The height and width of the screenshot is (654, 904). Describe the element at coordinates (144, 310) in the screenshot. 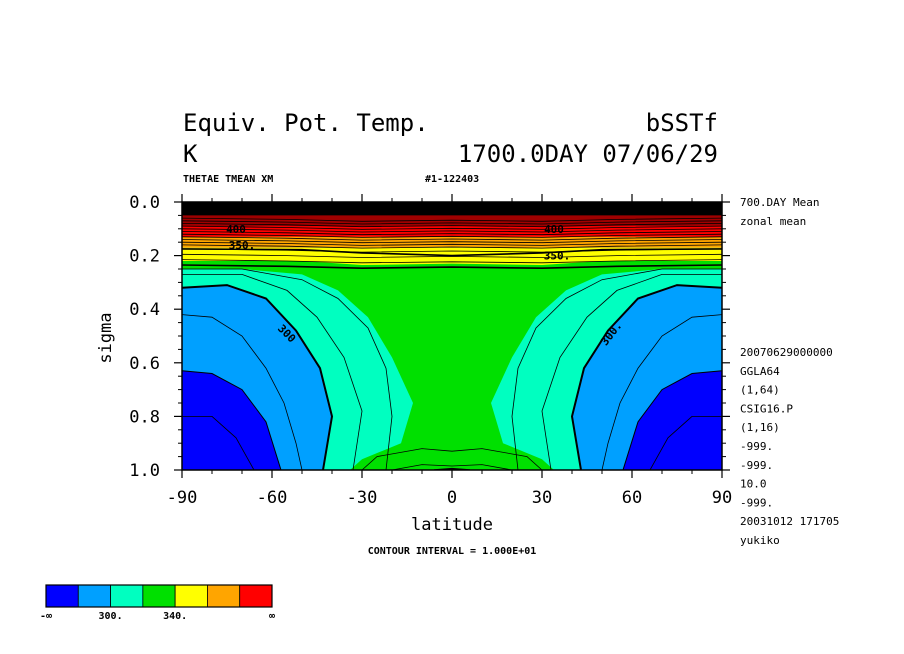

I see `y-tick-label: 0.4` at that location.